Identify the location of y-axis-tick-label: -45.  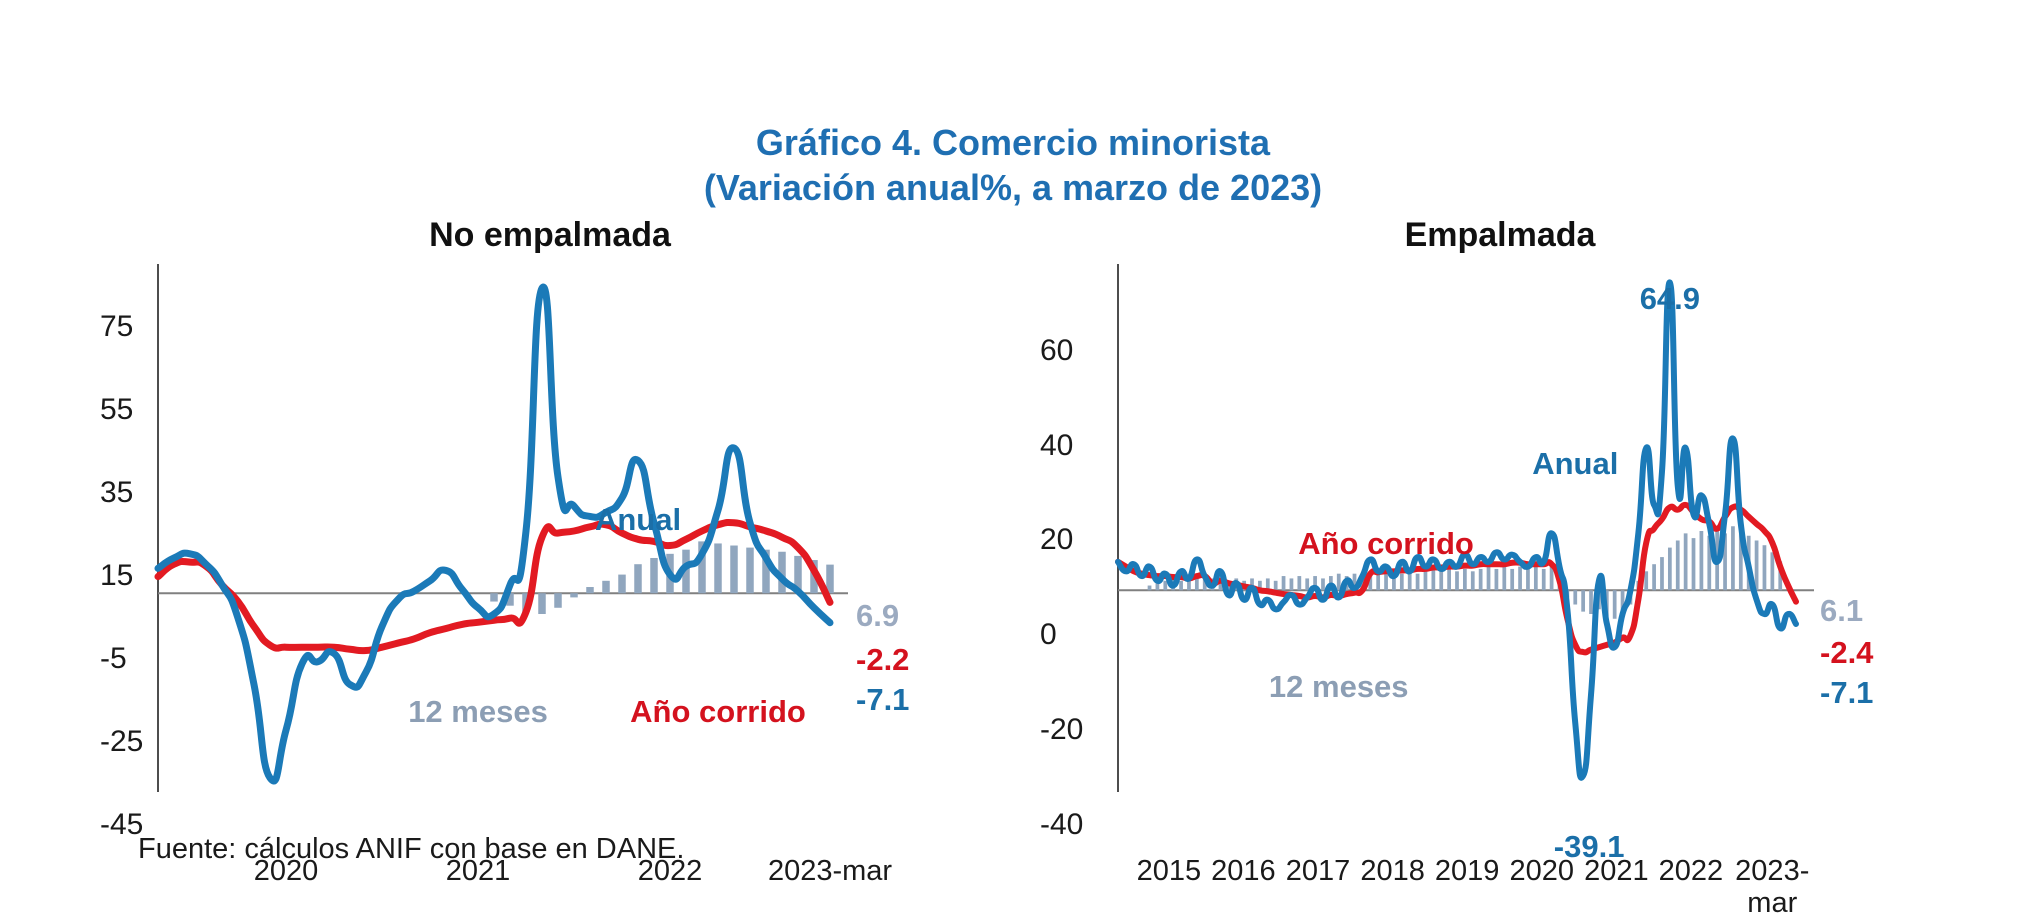
(122, 824).